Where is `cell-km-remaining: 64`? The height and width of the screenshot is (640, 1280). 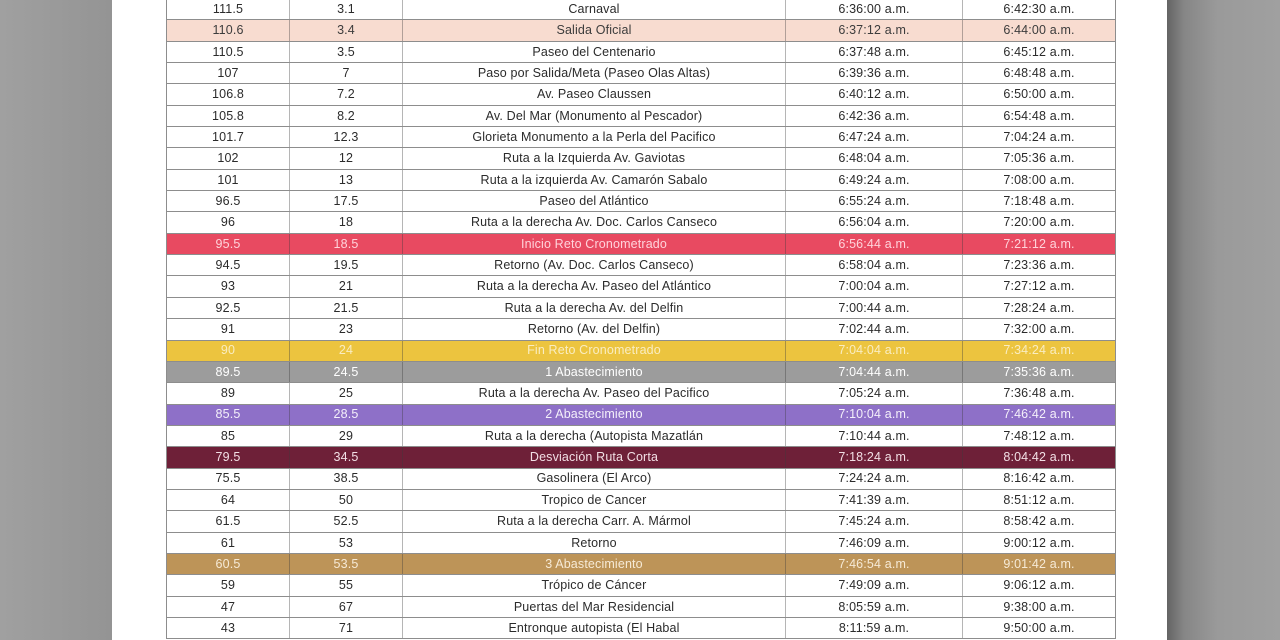 cell-km-remaining: 64 is located at coordinates (228, 500).